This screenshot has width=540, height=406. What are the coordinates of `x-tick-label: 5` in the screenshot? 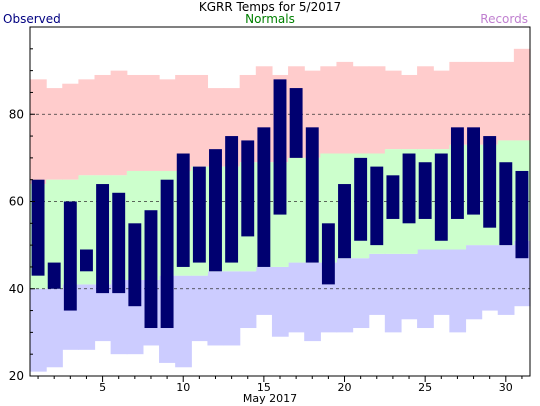 It's located at (102, 387).